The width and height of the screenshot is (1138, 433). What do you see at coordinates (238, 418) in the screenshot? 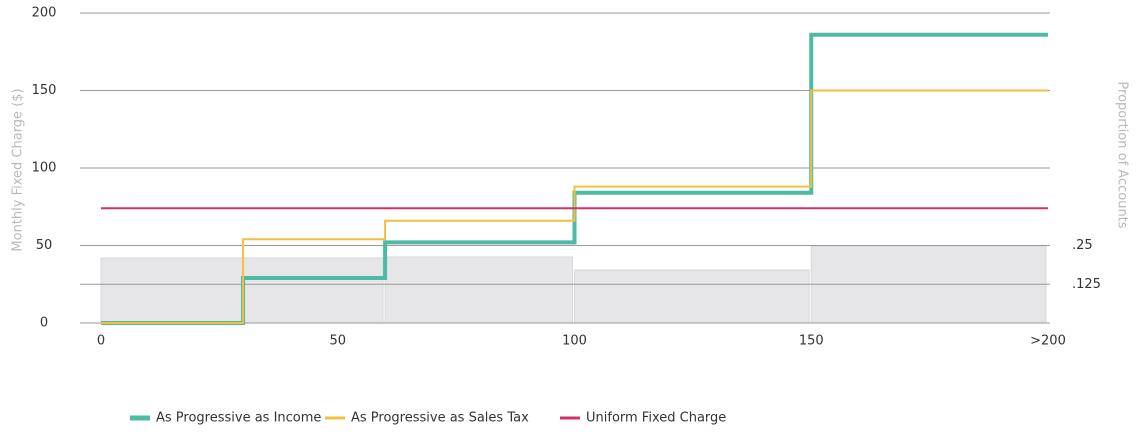
I see `legend-label: As Progressive as Income` at bounding box center [238, 418].